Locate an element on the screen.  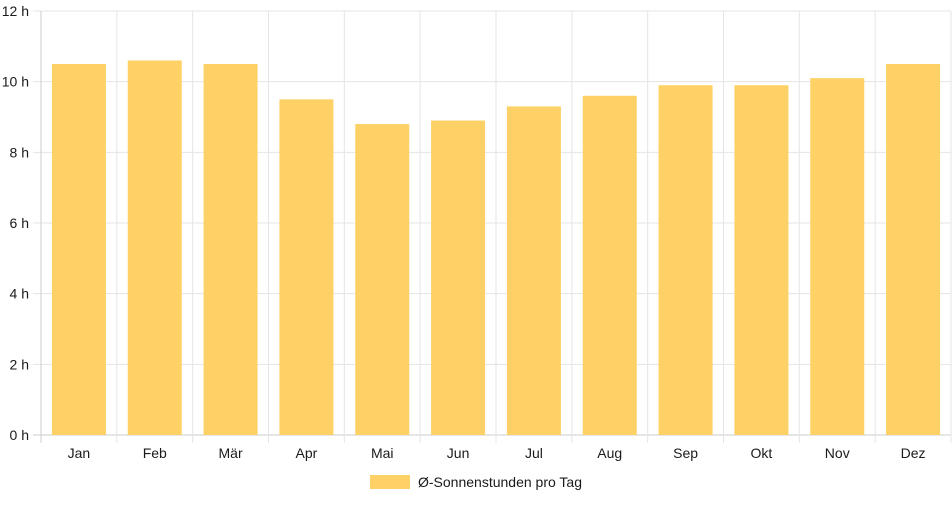
y-tick-label: 10 h is located at coordinates (15, 82).